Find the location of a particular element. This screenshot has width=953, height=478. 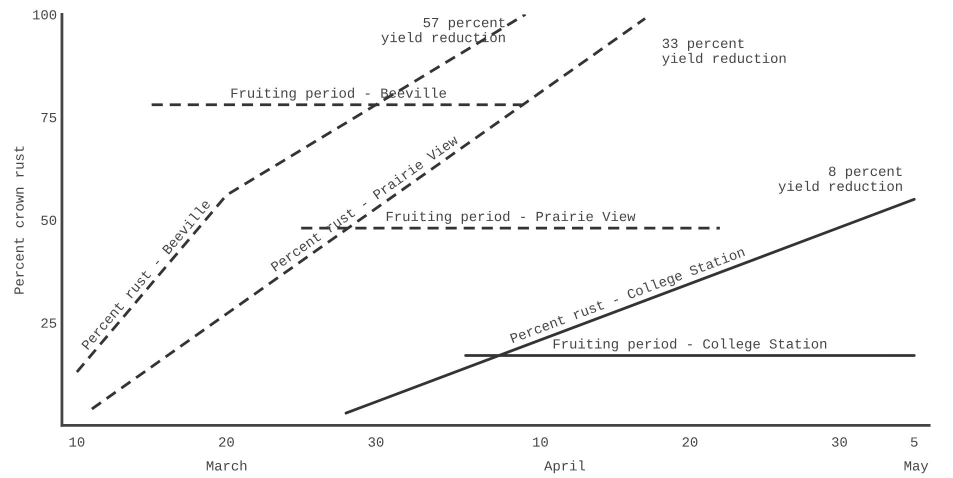

text: March is located at coordinates (226, 465).